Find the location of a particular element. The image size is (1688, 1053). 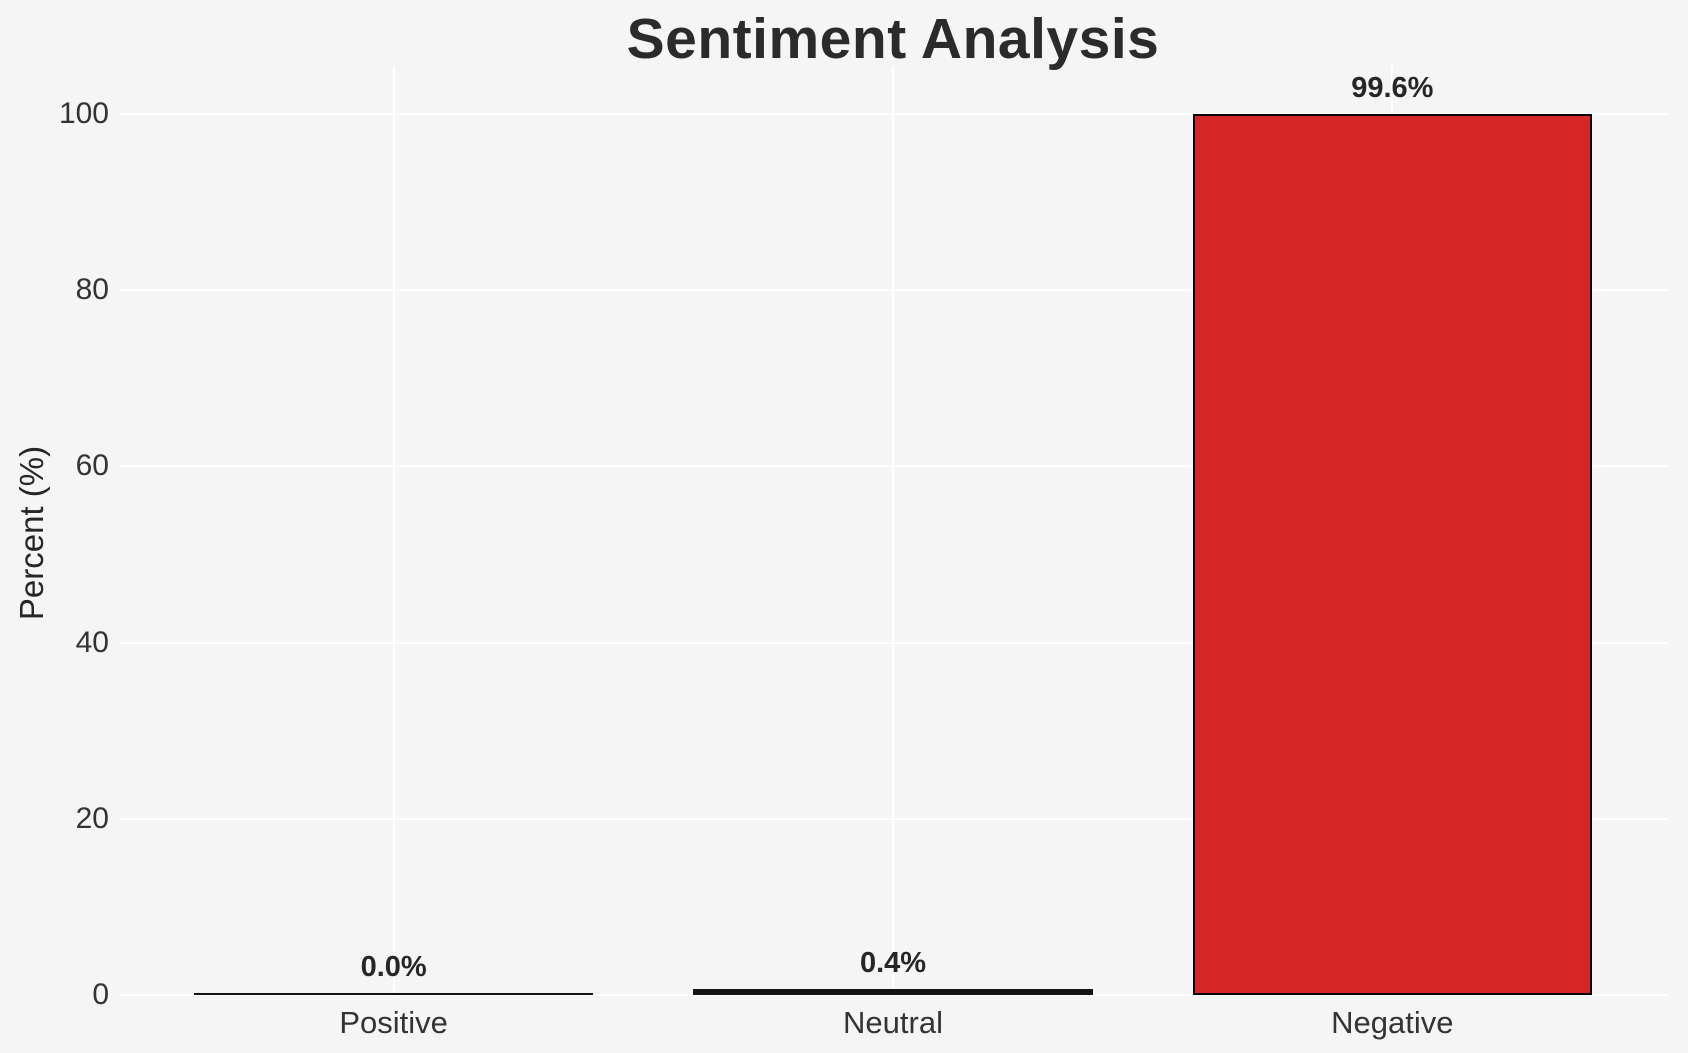

bar-positive is located at coordinates (393, 994).